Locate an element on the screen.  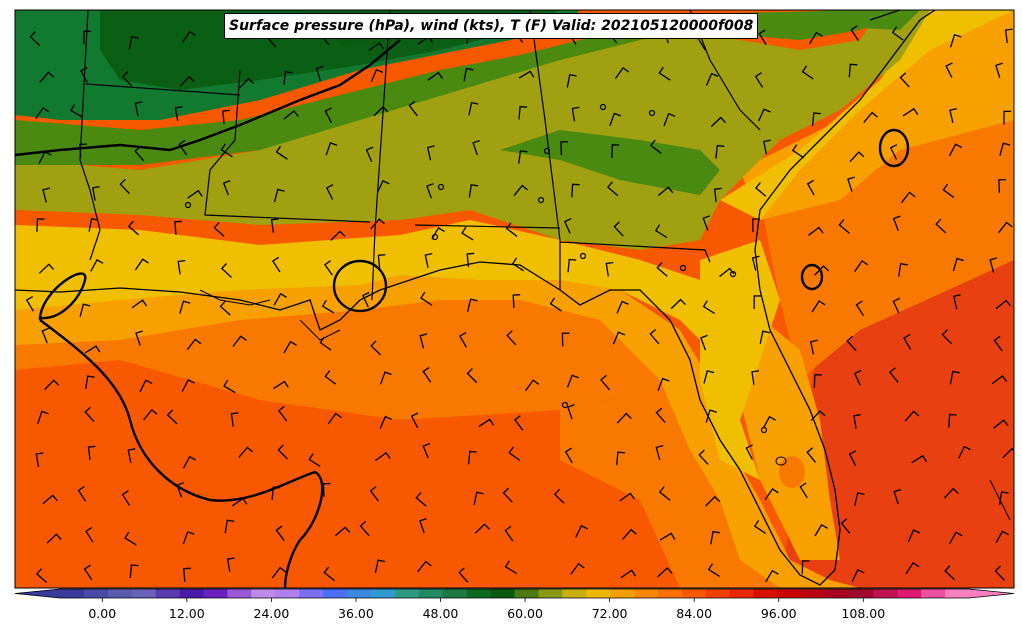
colorbar is located at coordinates (514, 595).